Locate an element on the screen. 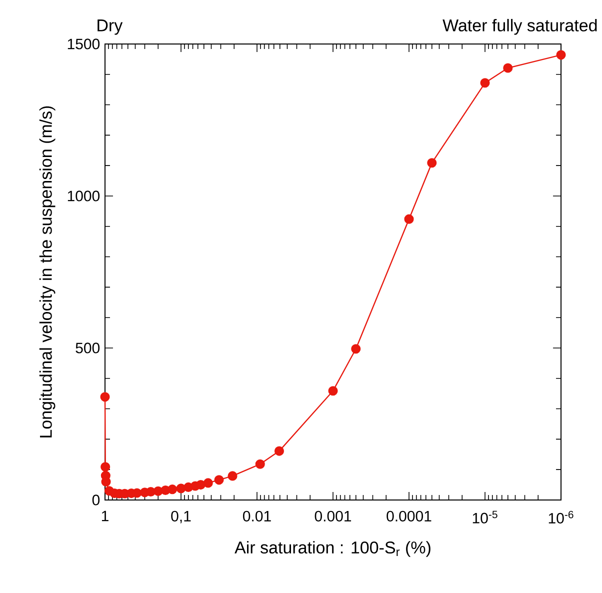 This screenshot has width=602, height=593. y-tick-label: 1500 is located at coordinates (84, 44).